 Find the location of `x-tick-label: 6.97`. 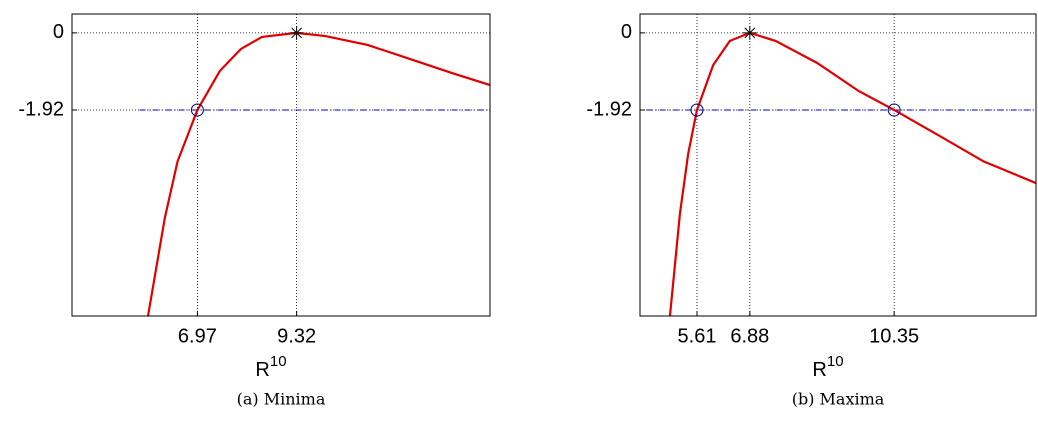

x-tick-label: 6.97 is located at coordinates (197, 336).